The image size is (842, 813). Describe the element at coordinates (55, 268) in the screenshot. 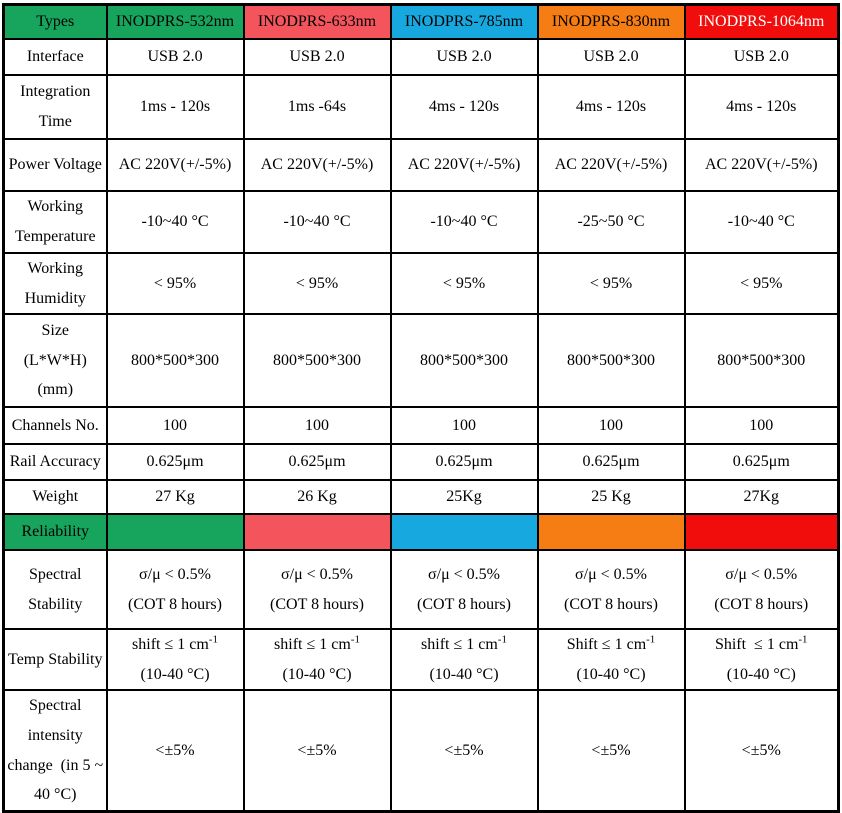

I see `label-line: Working` at that location.